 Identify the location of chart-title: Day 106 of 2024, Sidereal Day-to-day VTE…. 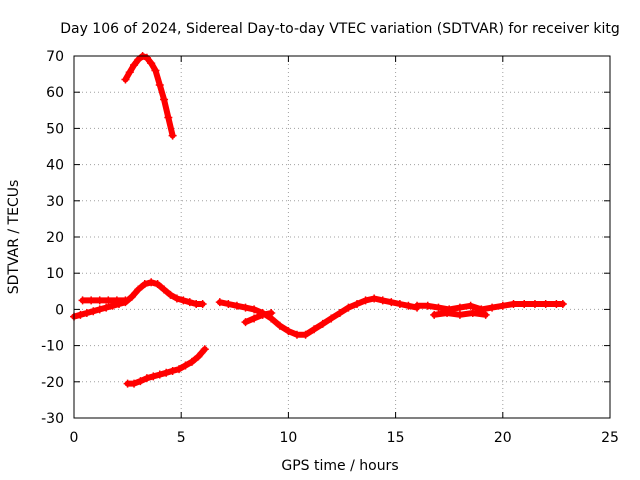
(340, 29).